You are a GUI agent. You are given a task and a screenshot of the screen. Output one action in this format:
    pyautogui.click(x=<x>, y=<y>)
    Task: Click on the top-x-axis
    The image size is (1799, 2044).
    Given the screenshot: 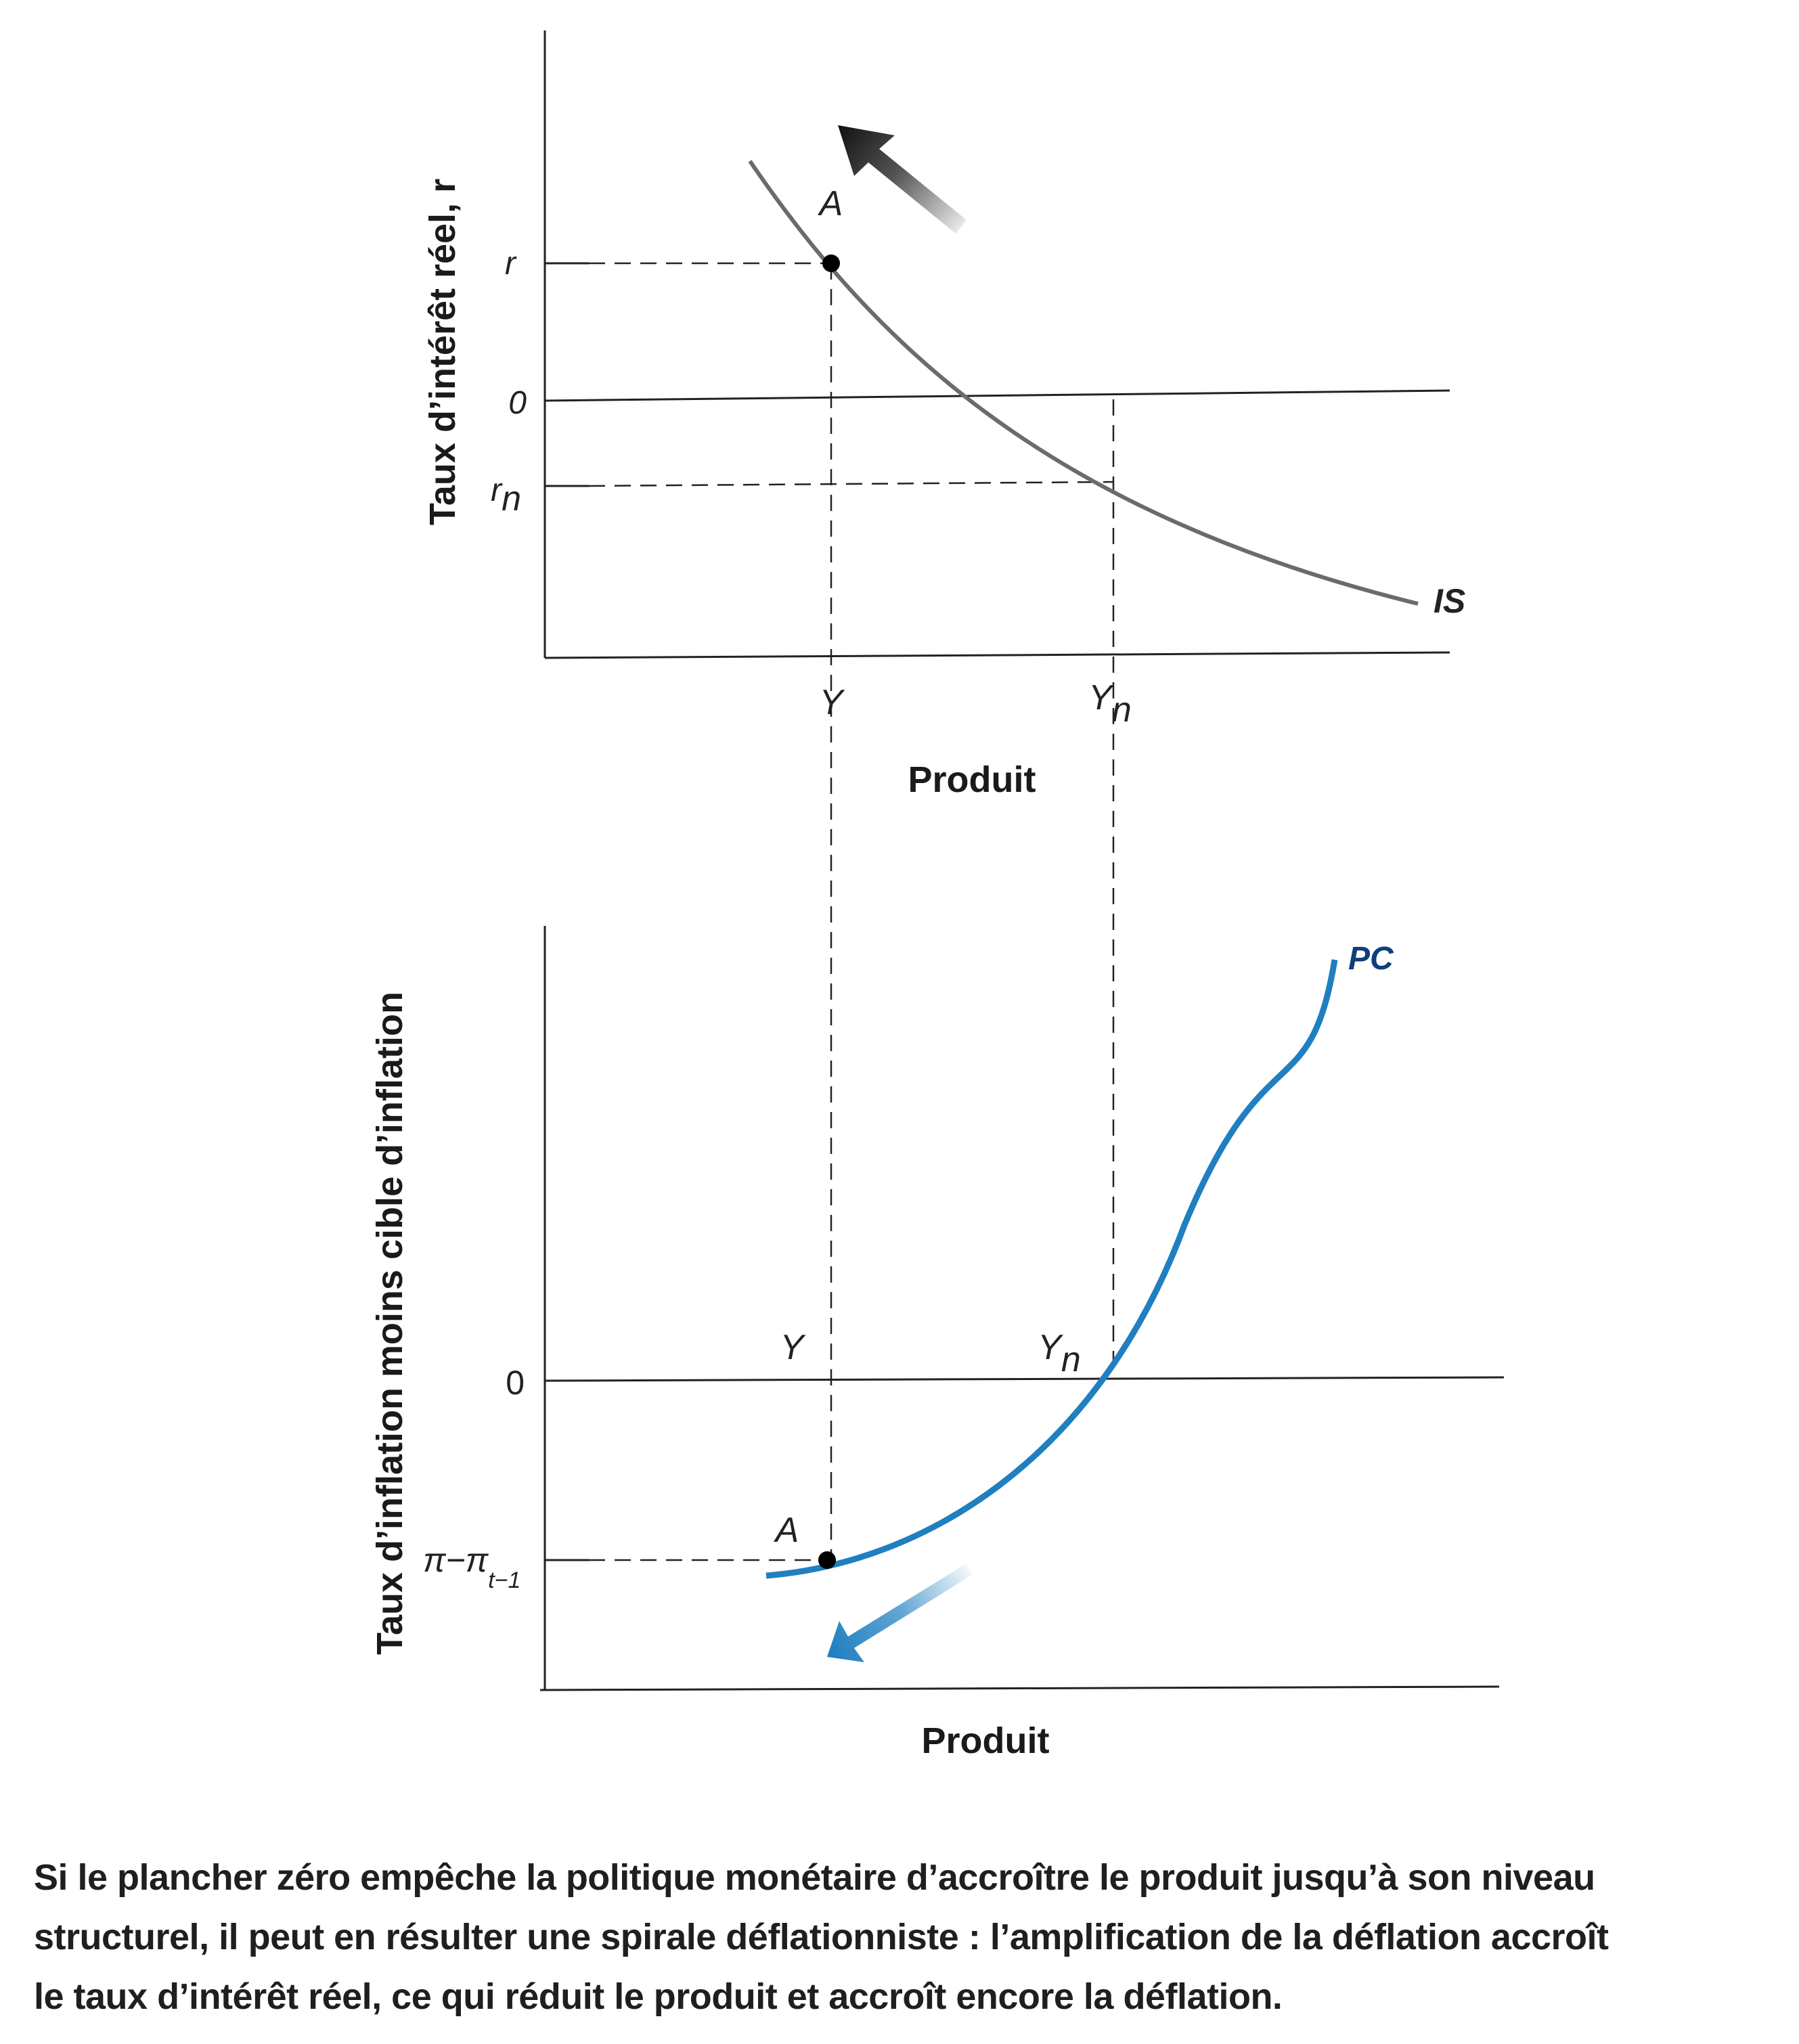 What is the action you would take?
    pyautogui.click(x=997, y=655)
    